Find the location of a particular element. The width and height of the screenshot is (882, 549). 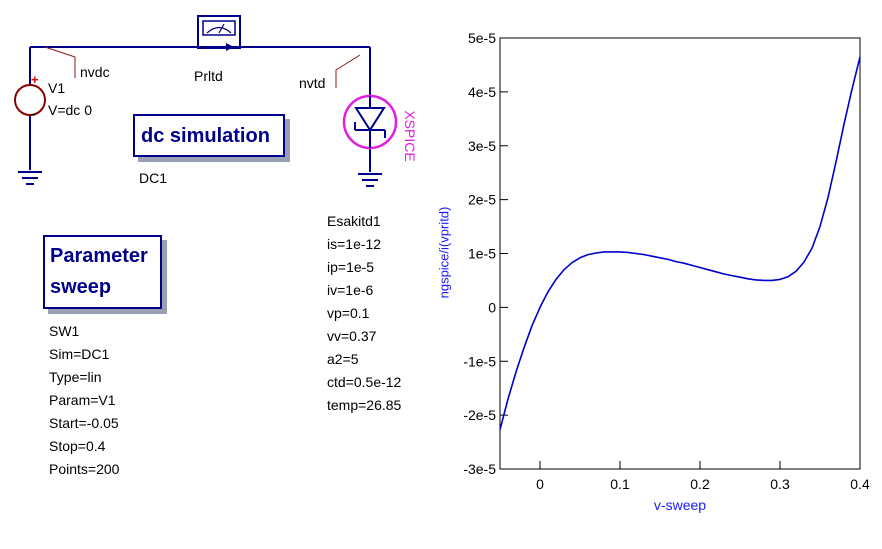

parameter-sweep-title-line2: sweep is located at coordinates (81, 287).